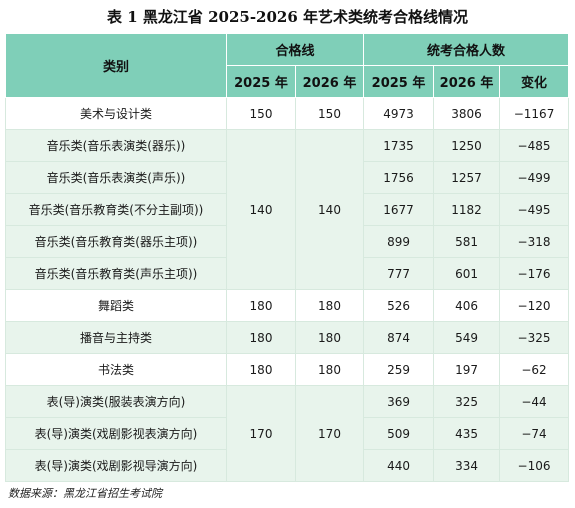 Image resolution: width=575 pixels, height=508 pixels. I want to click on change-cell: −499, so click(534, 177).